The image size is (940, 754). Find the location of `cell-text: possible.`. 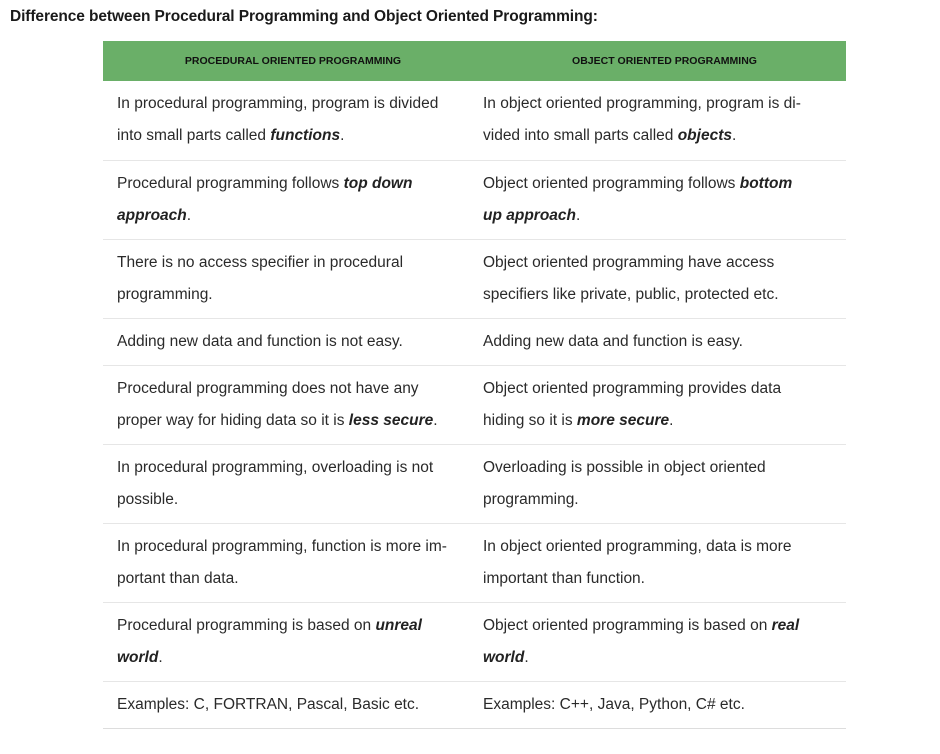

cell-text: possible. is located at coordinates (148, 499).